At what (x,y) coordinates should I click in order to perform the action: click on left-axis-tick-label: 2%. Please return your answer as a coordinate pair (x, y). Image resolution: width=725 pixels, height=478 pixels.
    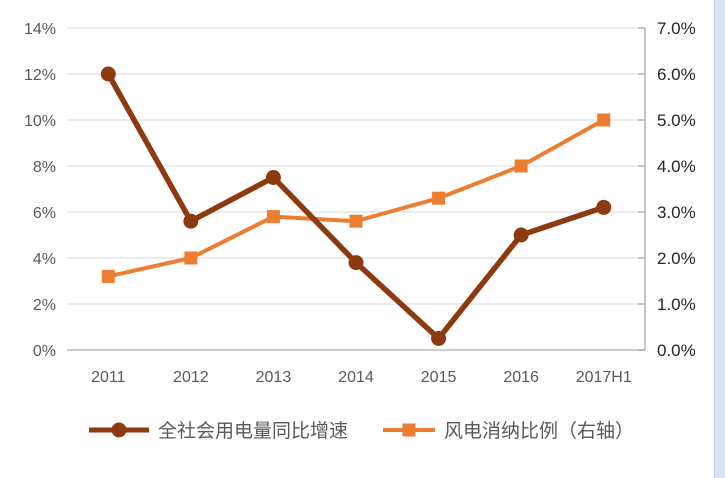
    Looking at the image, I should click on (44, 305).